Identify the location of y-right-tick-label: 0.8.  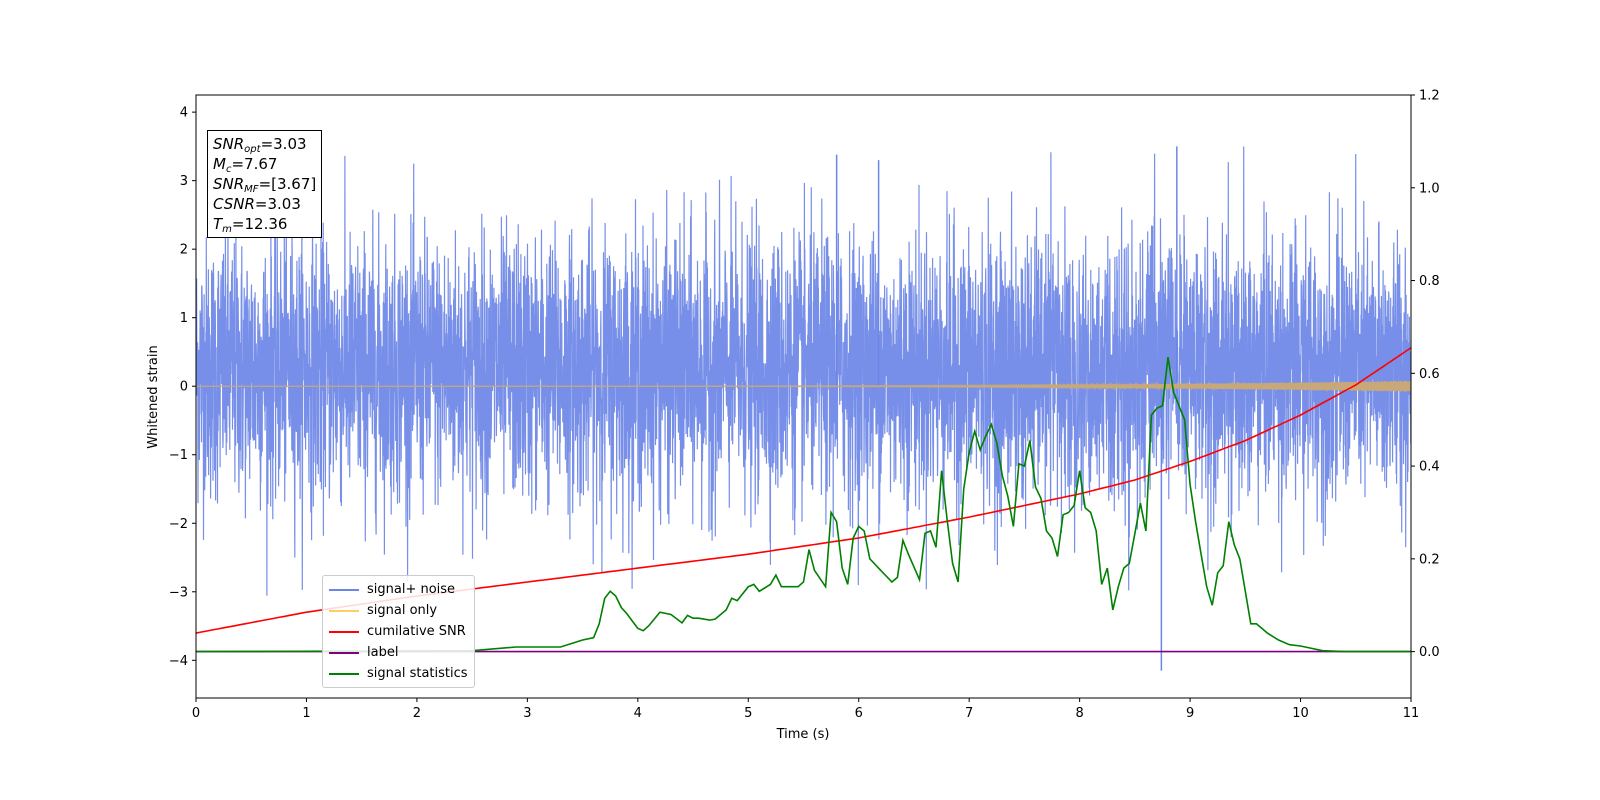
(1429, 281).